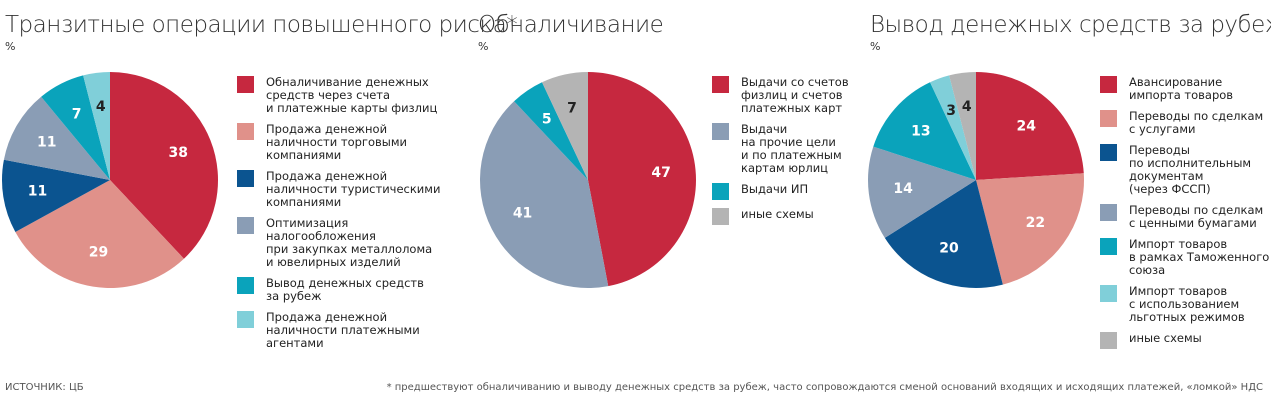  Describe the element at coordinates (1027, 126) in the screenshot. I see `value-label: 24` at that location.